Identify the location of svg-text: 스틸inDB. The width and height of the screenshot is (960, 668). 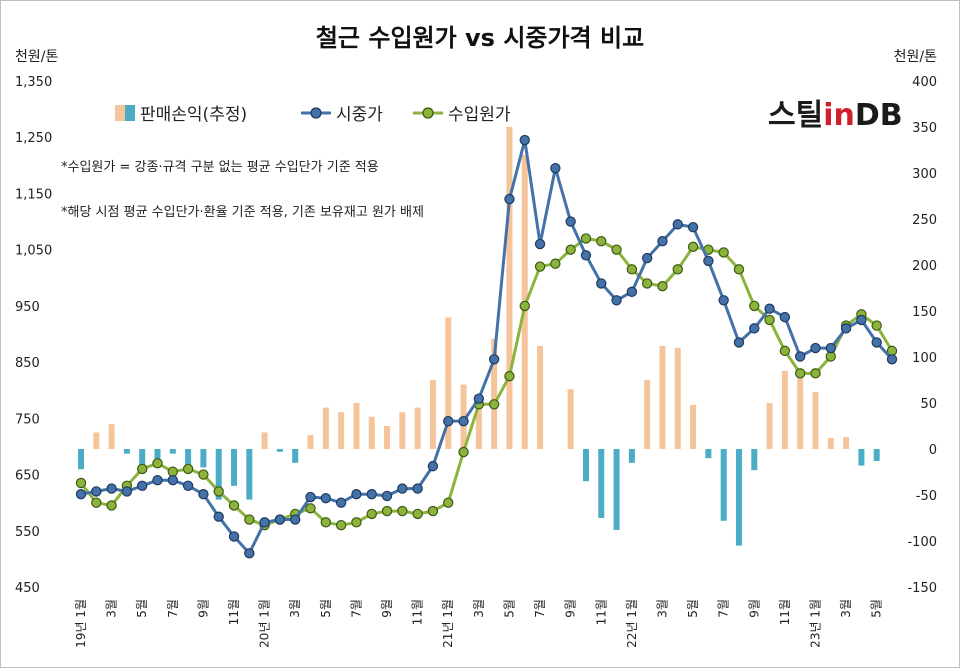
(835, 115).